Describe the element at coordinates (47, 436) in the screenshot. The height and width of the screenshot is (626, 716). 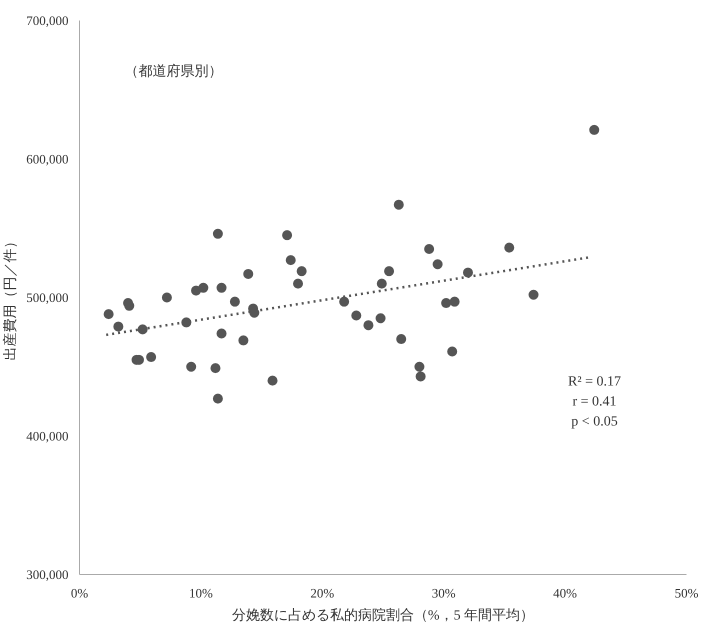
I see `y-tick-label: 400,000` at that location.